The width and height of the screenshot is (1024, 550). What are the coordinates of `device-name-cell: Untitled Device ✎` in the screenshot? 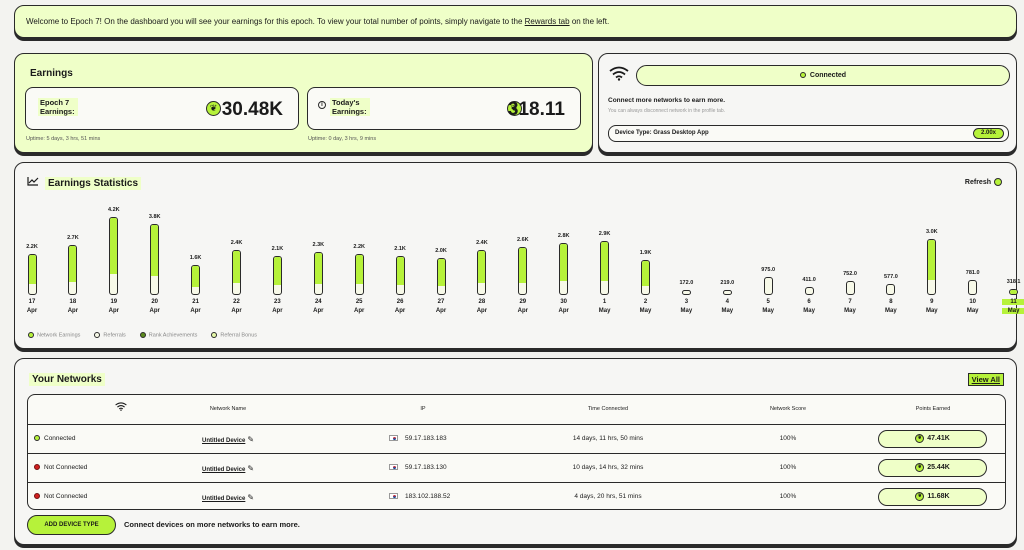 It's located at (228, 497).